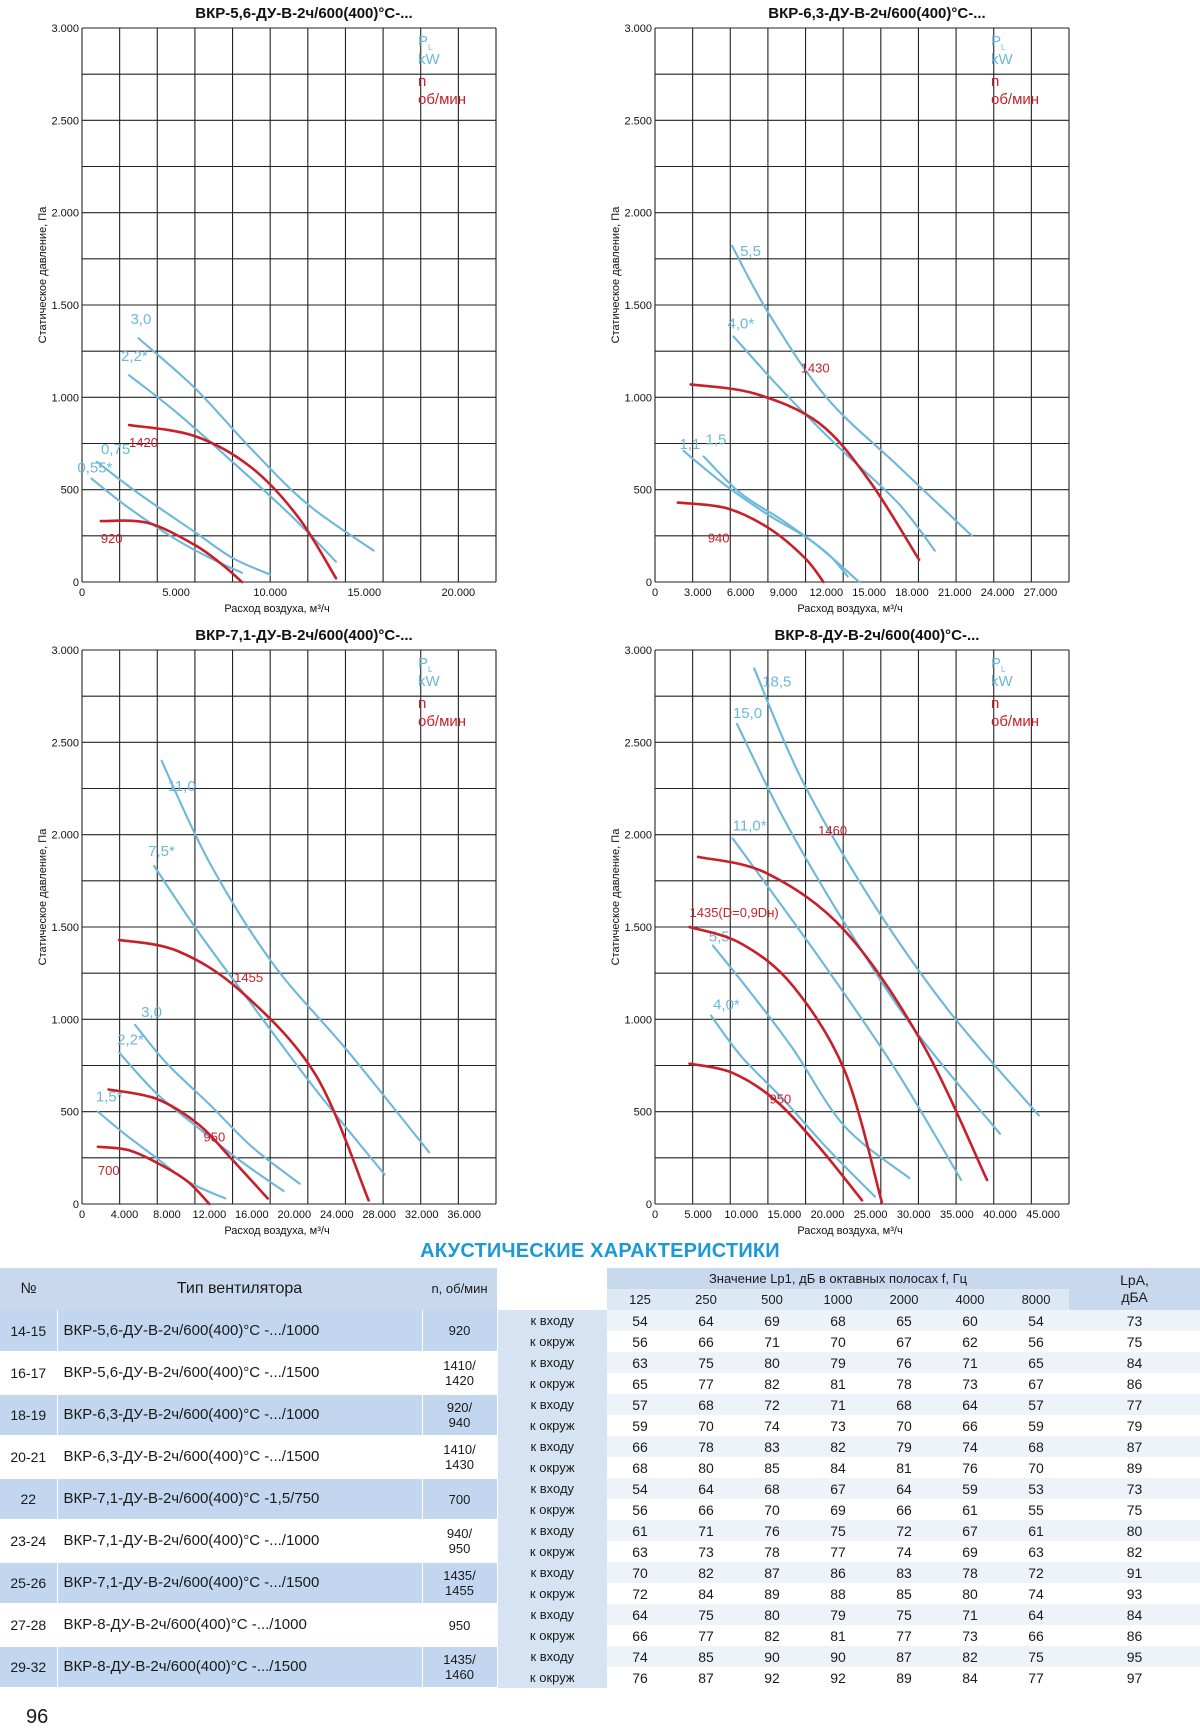  What do you see at coordinates (955, 593) in the screenshot?
I see `x-tick-label: 21.000` at bounding box center [955, 593].